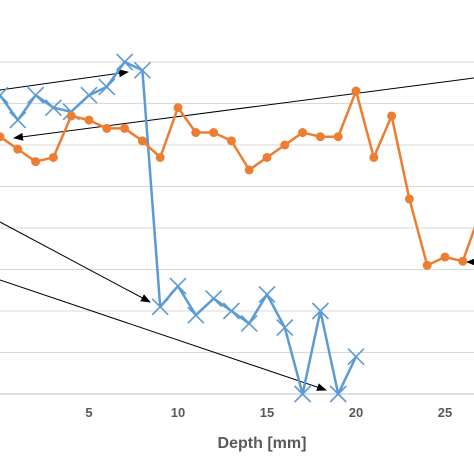 The height and width of the screenshot is (474, 474). I want to click on x-tick-label: 15, so click(267, 412).